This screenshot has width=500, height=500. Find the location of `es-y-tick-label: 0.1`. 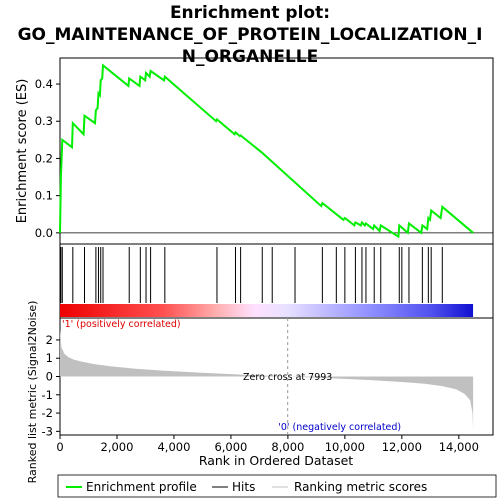

es-y-tick-label: 0.1 is located at coordinates (44, 196).